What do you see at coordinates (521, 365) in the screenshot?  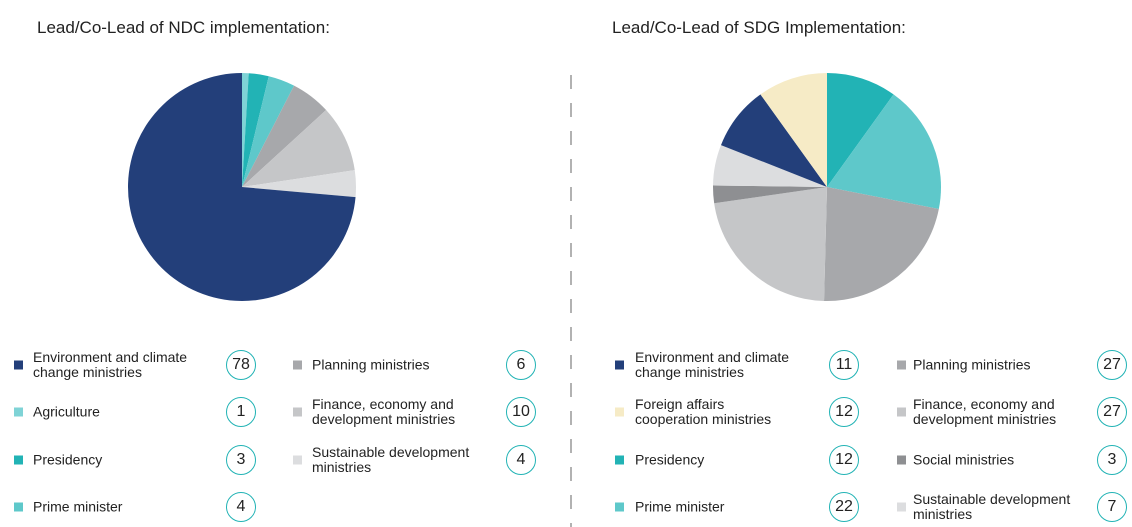 I see `value-label: 6` at bounding box center [521, 365].